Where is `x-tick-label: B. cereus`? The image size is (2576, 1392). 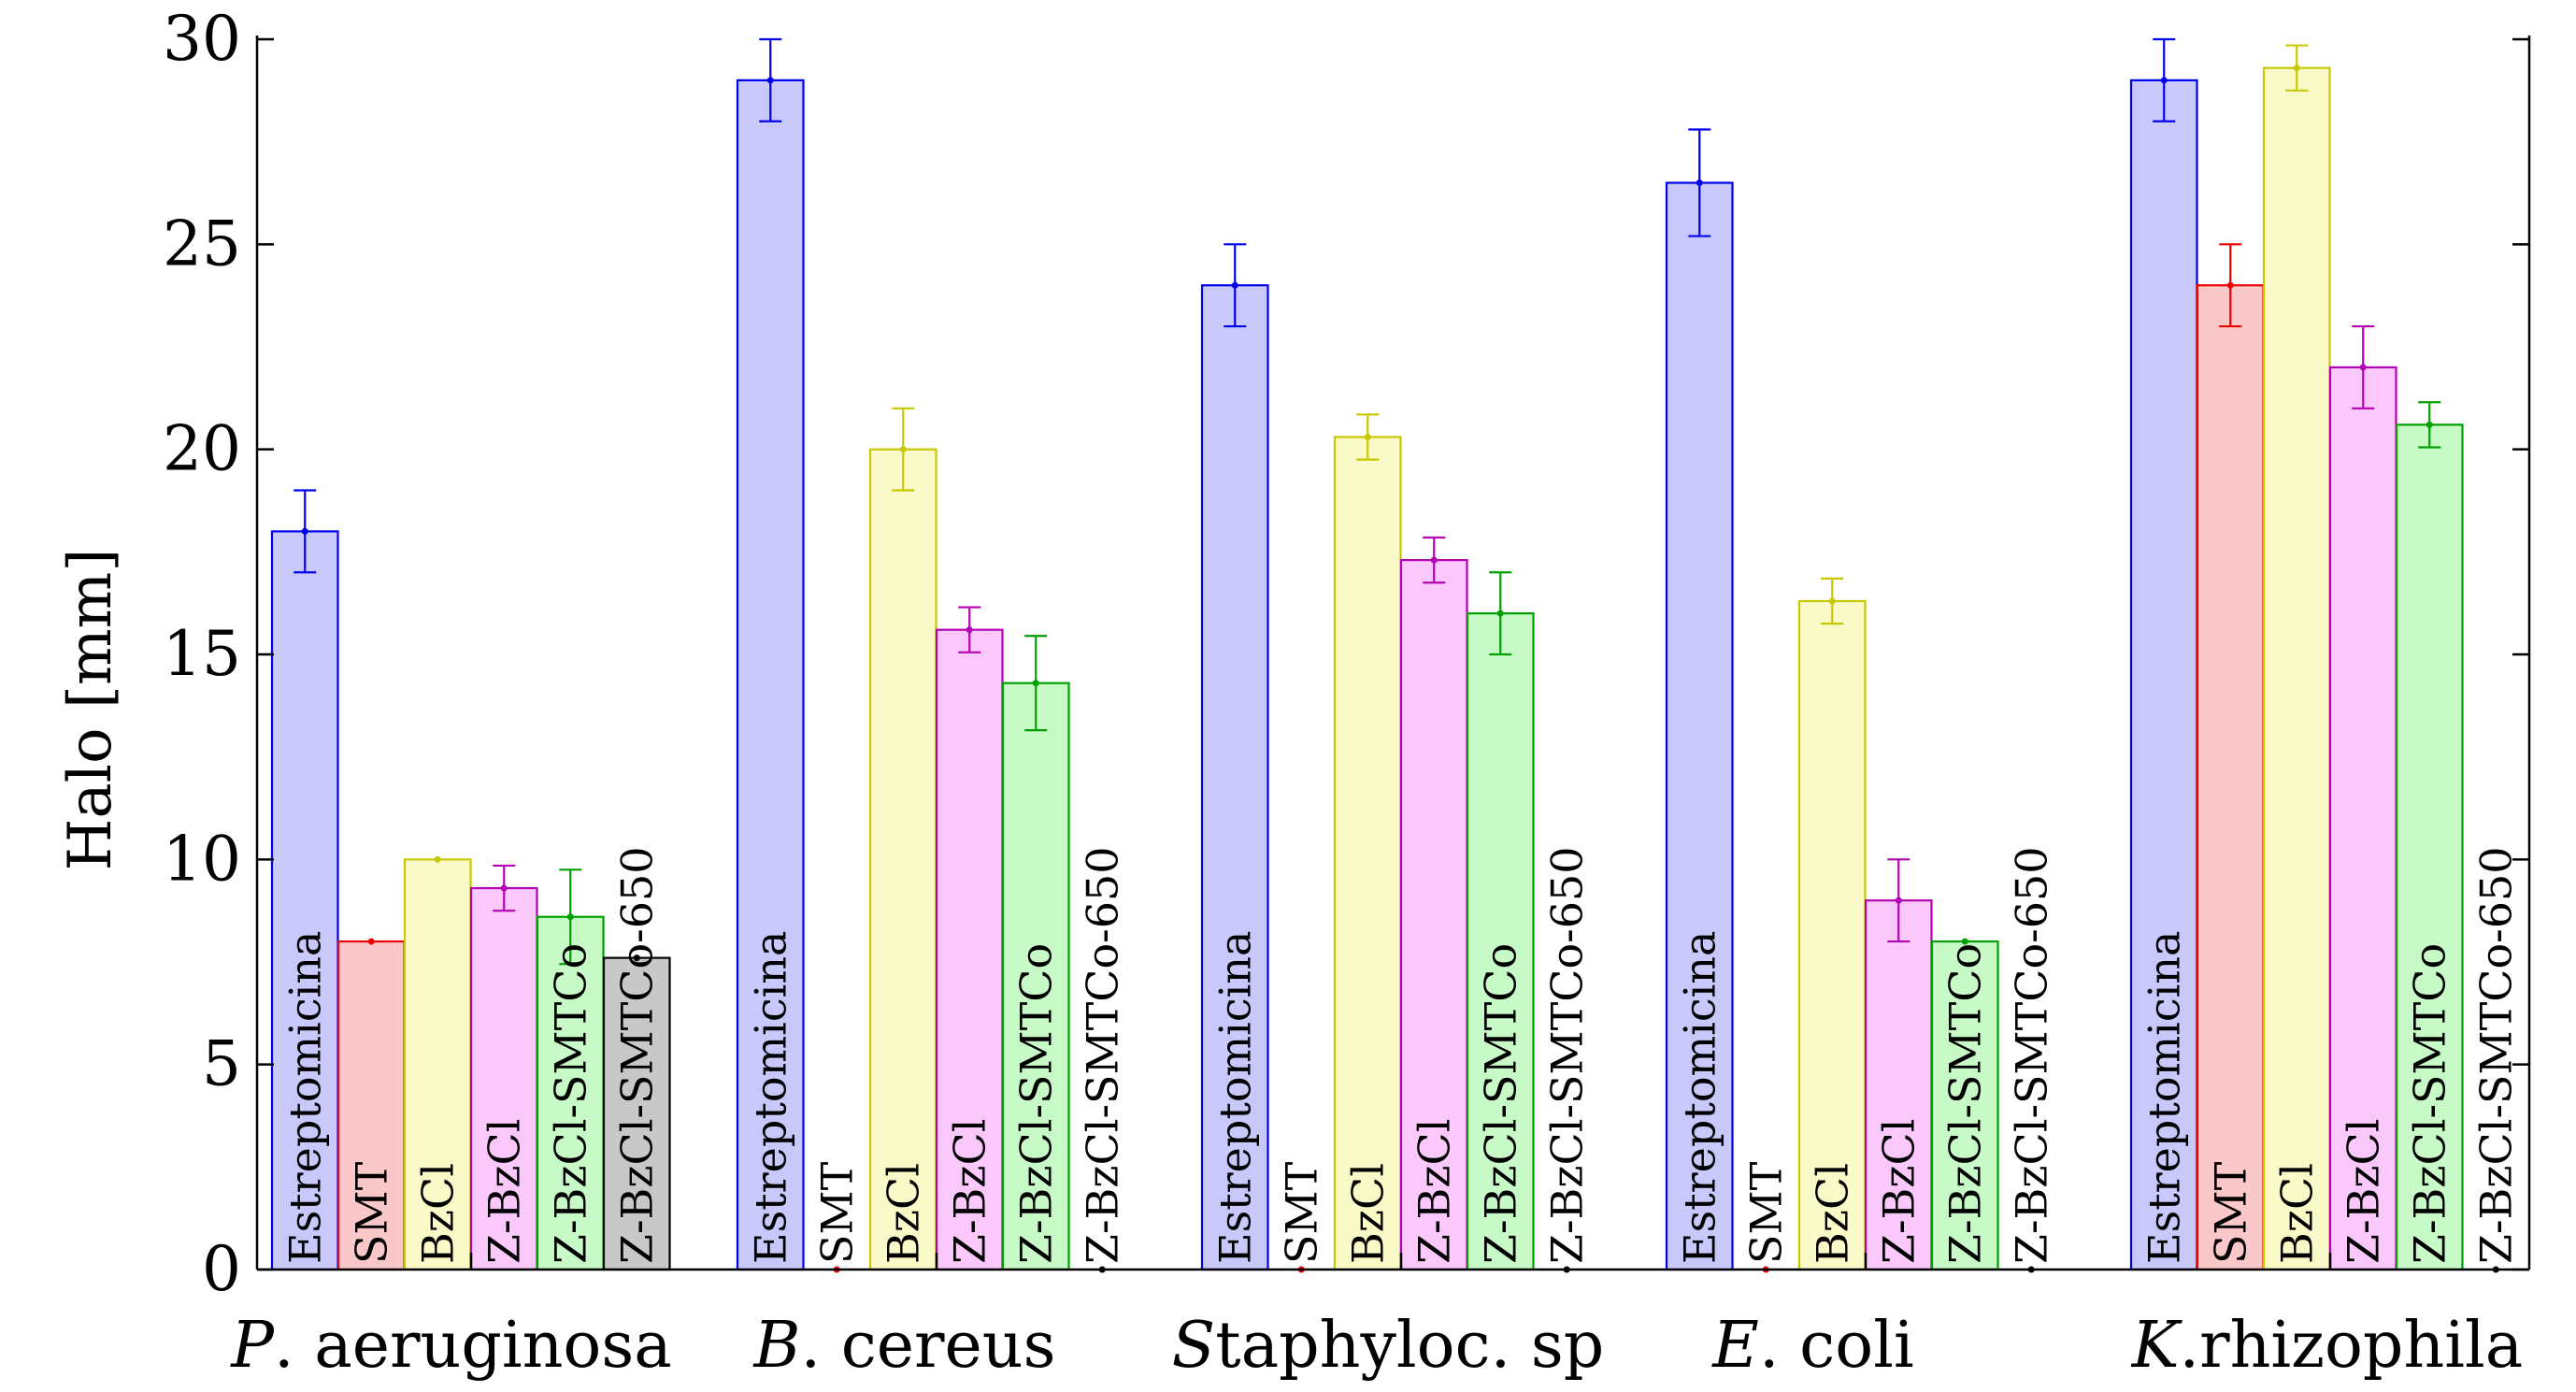 x-tick-label: B. cereus is located at coordinates (904, 1346).